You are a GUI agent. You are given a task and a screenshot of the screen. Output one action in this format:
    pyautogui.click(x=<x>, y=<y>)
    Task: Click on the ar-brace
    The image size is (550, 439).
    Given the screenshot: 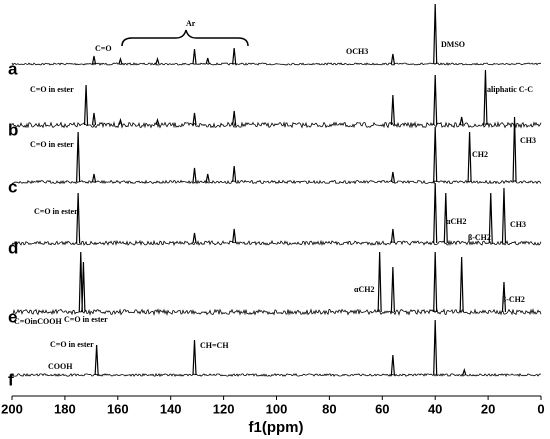 What is the action you would take?
    pyautogui.click(x=185, y=38)
    